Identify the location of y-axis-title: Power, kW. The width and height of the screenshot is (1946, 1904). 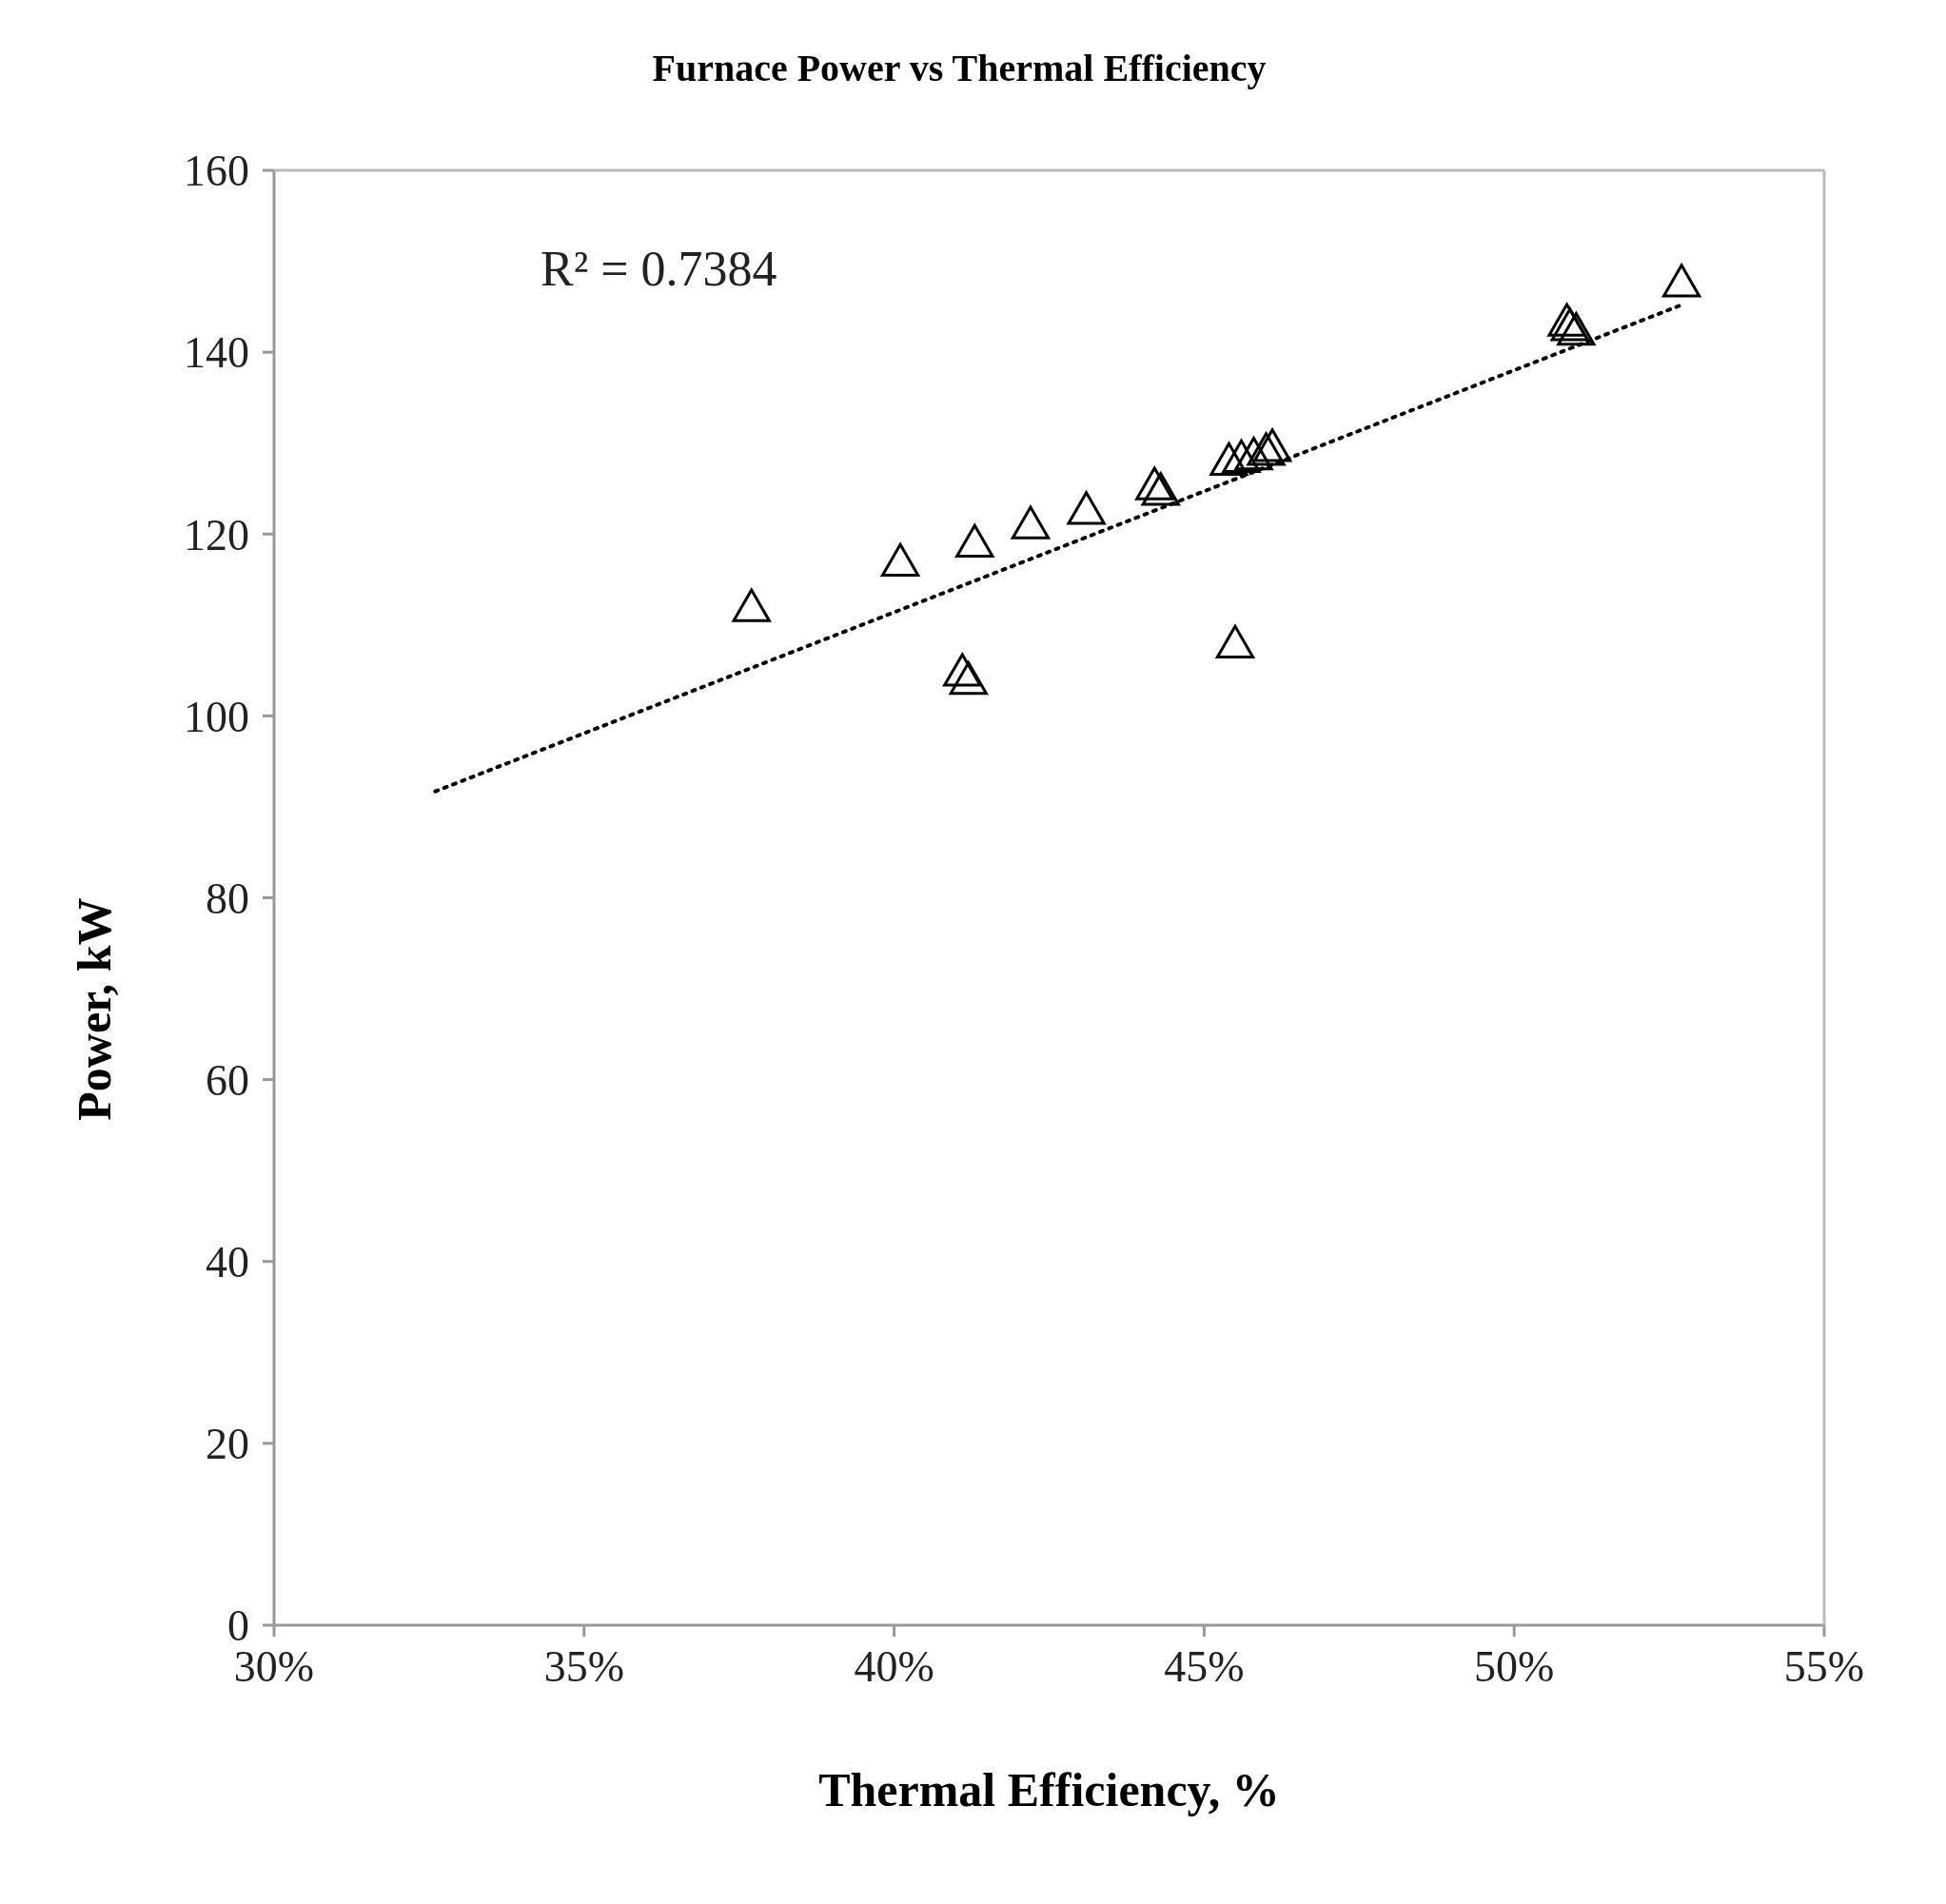
(94, 1009).